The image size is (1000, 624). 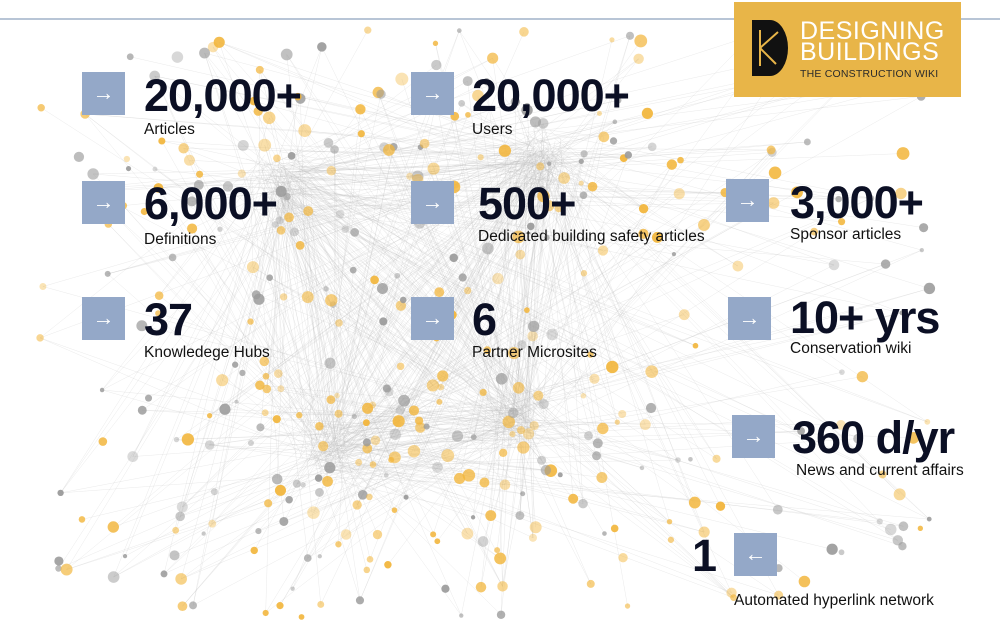 What do you see at coordinates (753, 436) in the screenshot?
I see `news-arrow-button: →` at bounding box center [753, 436].